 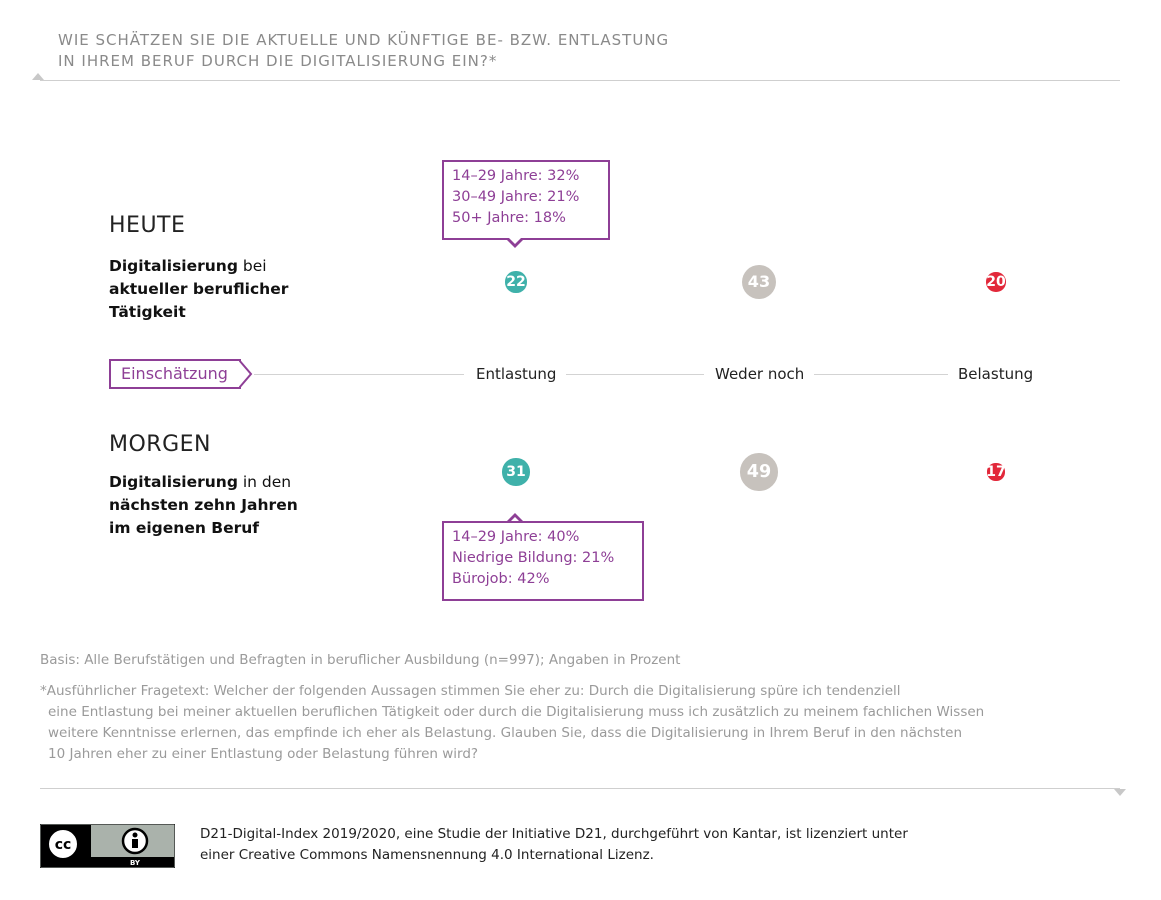 What do you see at coordinates (516, 197) in the screenshot?
I see `heute-callout-line: 30–49 Jahre: 21%` at bounding box center [516, 197].